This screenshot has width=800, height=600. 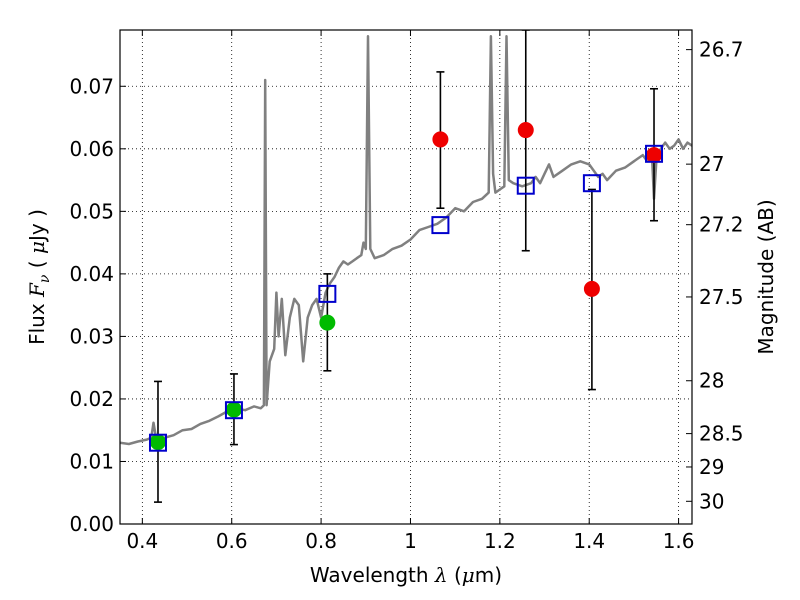 I want to click on x-axis-label: Wavelength λ (μm), so click(x=406, y=575).